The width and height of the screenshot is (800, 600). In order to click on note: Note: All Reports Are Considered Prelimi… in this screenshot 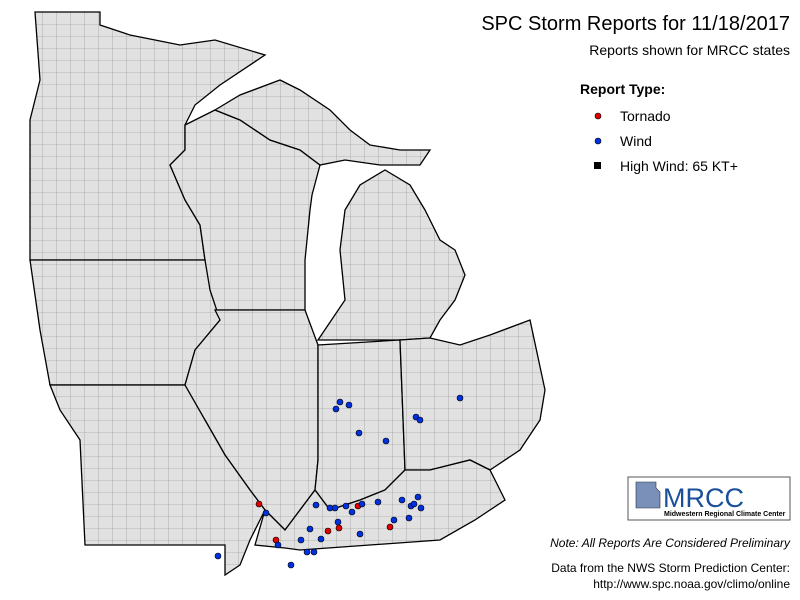, I will do `click(670, 543)`.